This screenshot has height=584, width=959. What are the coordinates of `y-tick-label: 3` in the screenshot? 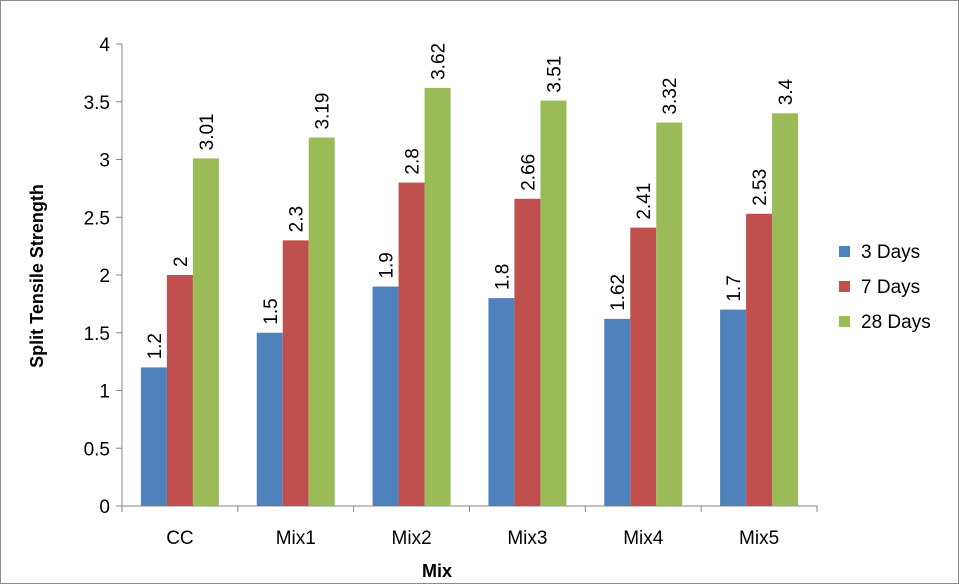 It's located at (104, 161).